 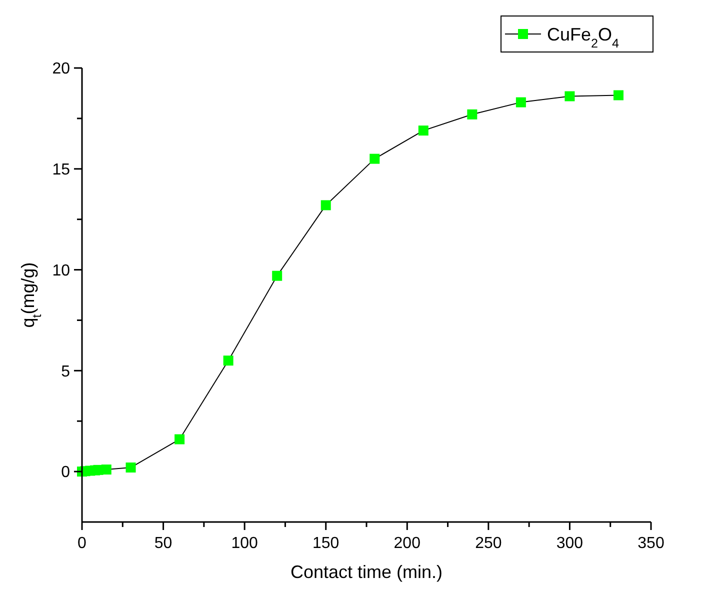 I want to click on x-tick-label: 300, so click(x=570, y=543).